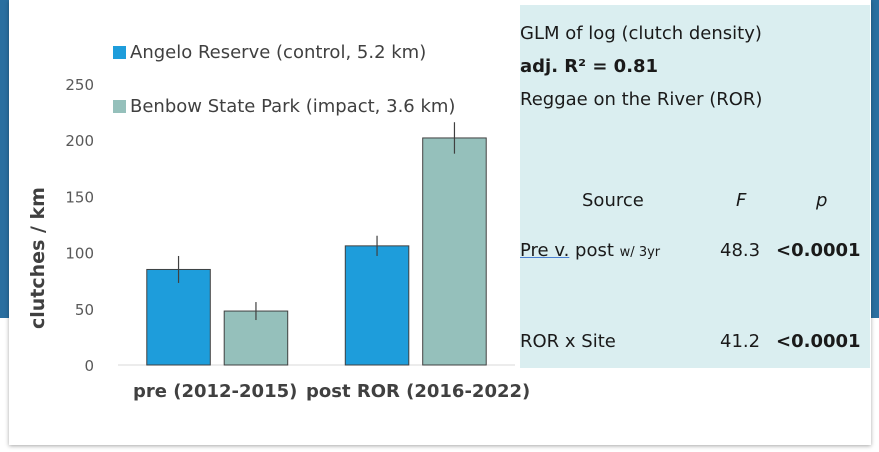 The height and width of the screenshot is (452, 879). What do you see at coordinates (818, 250) in the screenshot?
I see `row-pre-post-p: <0.0001` at bounding box center [818, 250].